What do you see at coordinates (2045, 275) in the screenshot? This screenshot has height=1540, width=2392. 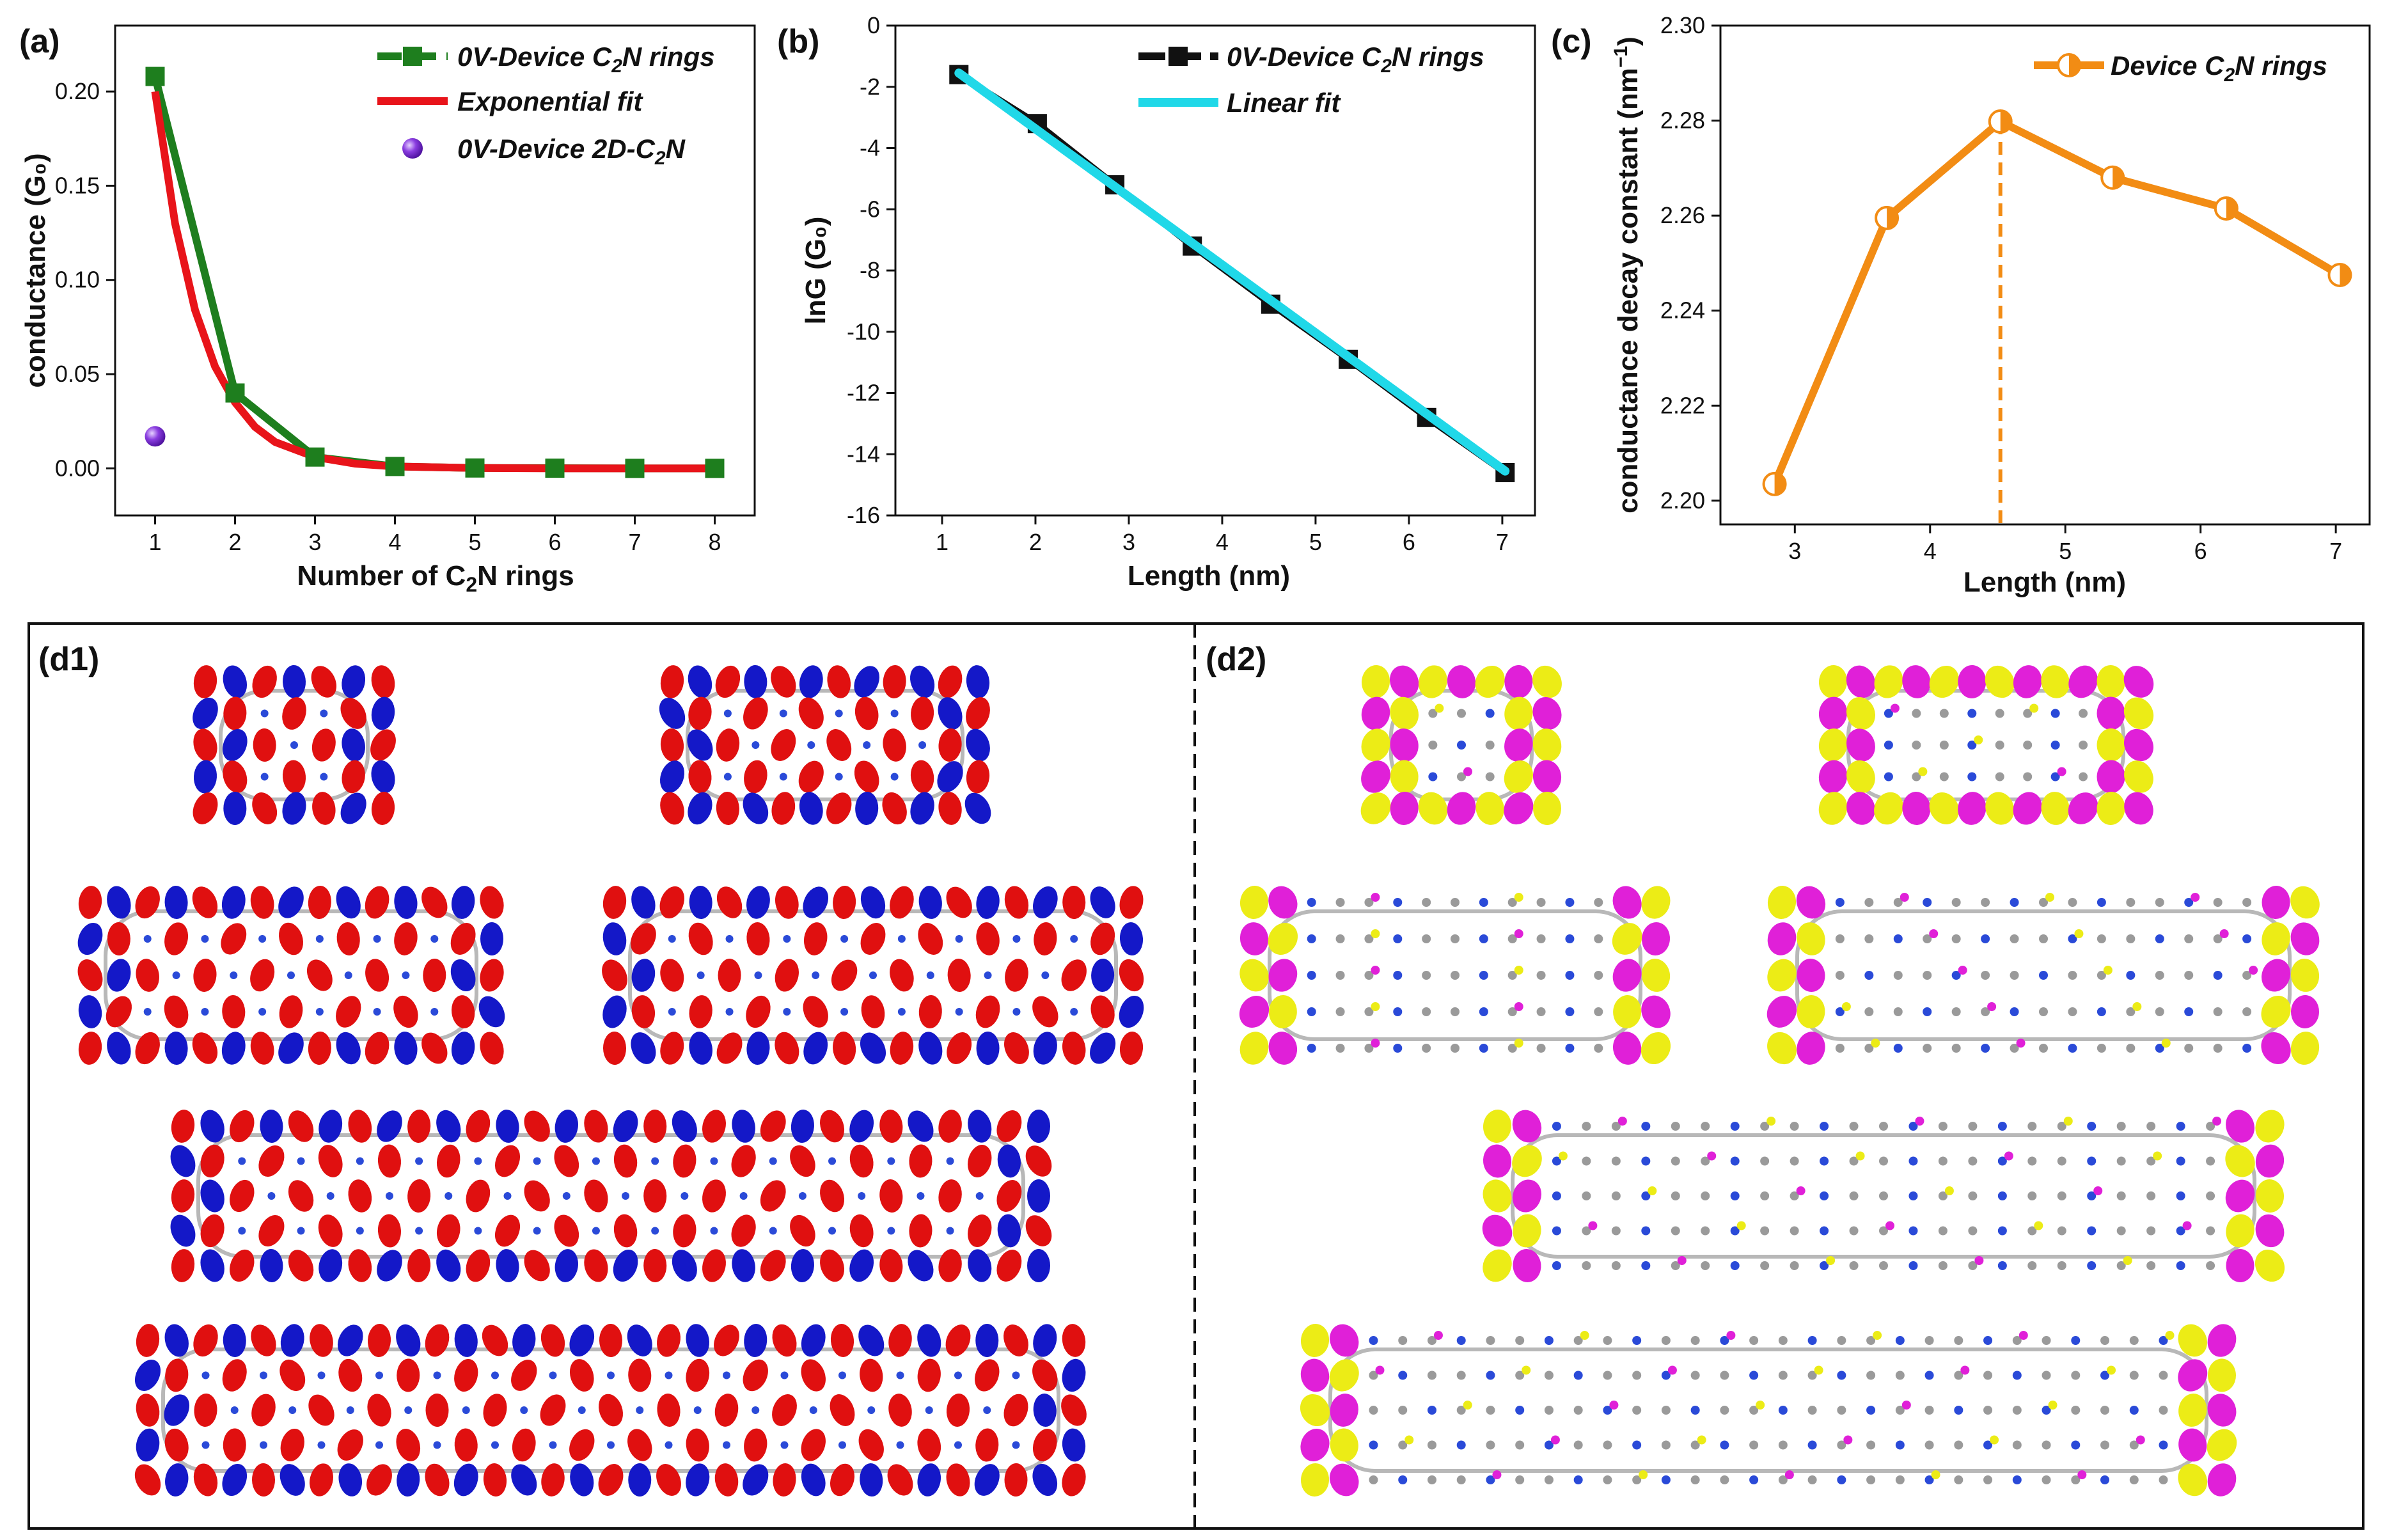 I see `plot-c-frame` at bounding box center [2045, 275].